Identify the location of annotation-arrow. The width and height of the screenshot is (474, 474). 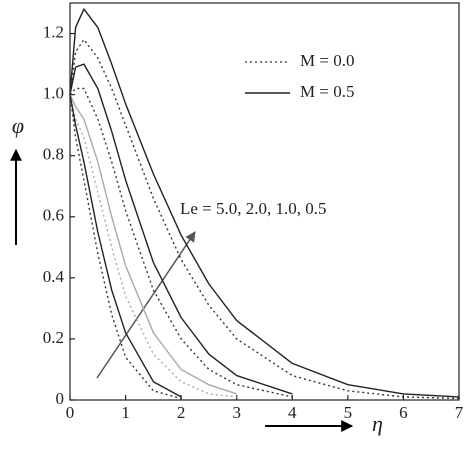
(146, 305).